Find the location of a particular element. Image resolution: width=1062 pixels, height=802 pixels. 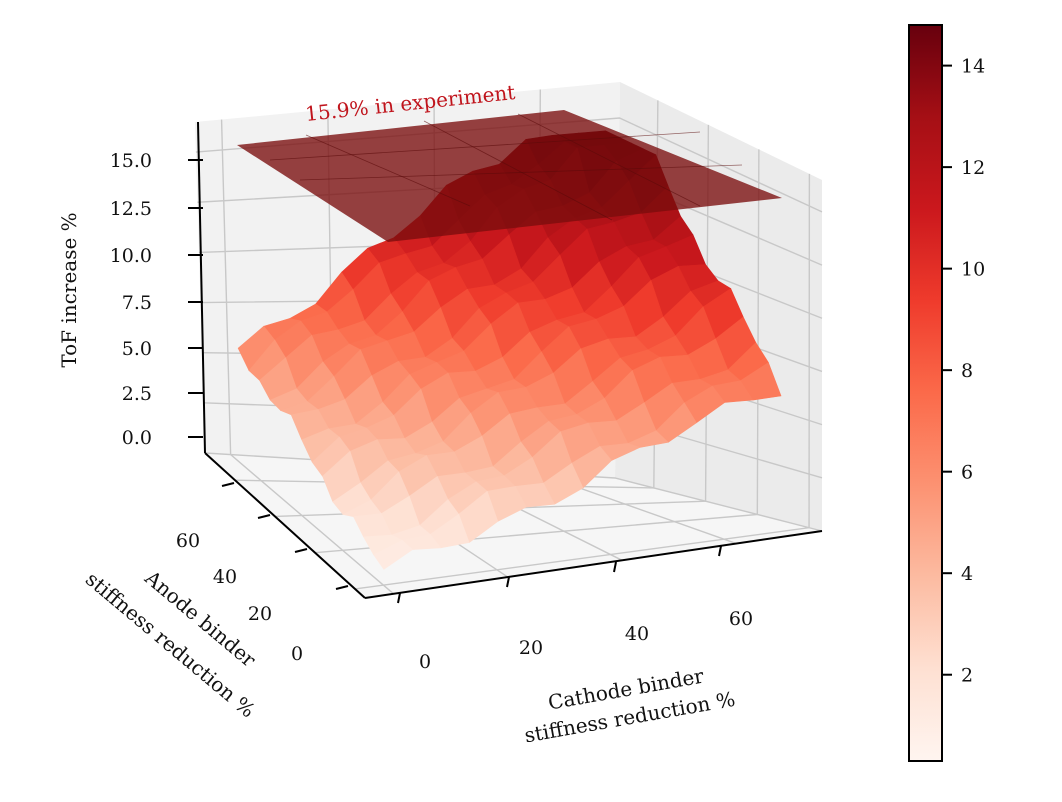

z-tick-label: 12.5 is located at coordinates (131, 209).